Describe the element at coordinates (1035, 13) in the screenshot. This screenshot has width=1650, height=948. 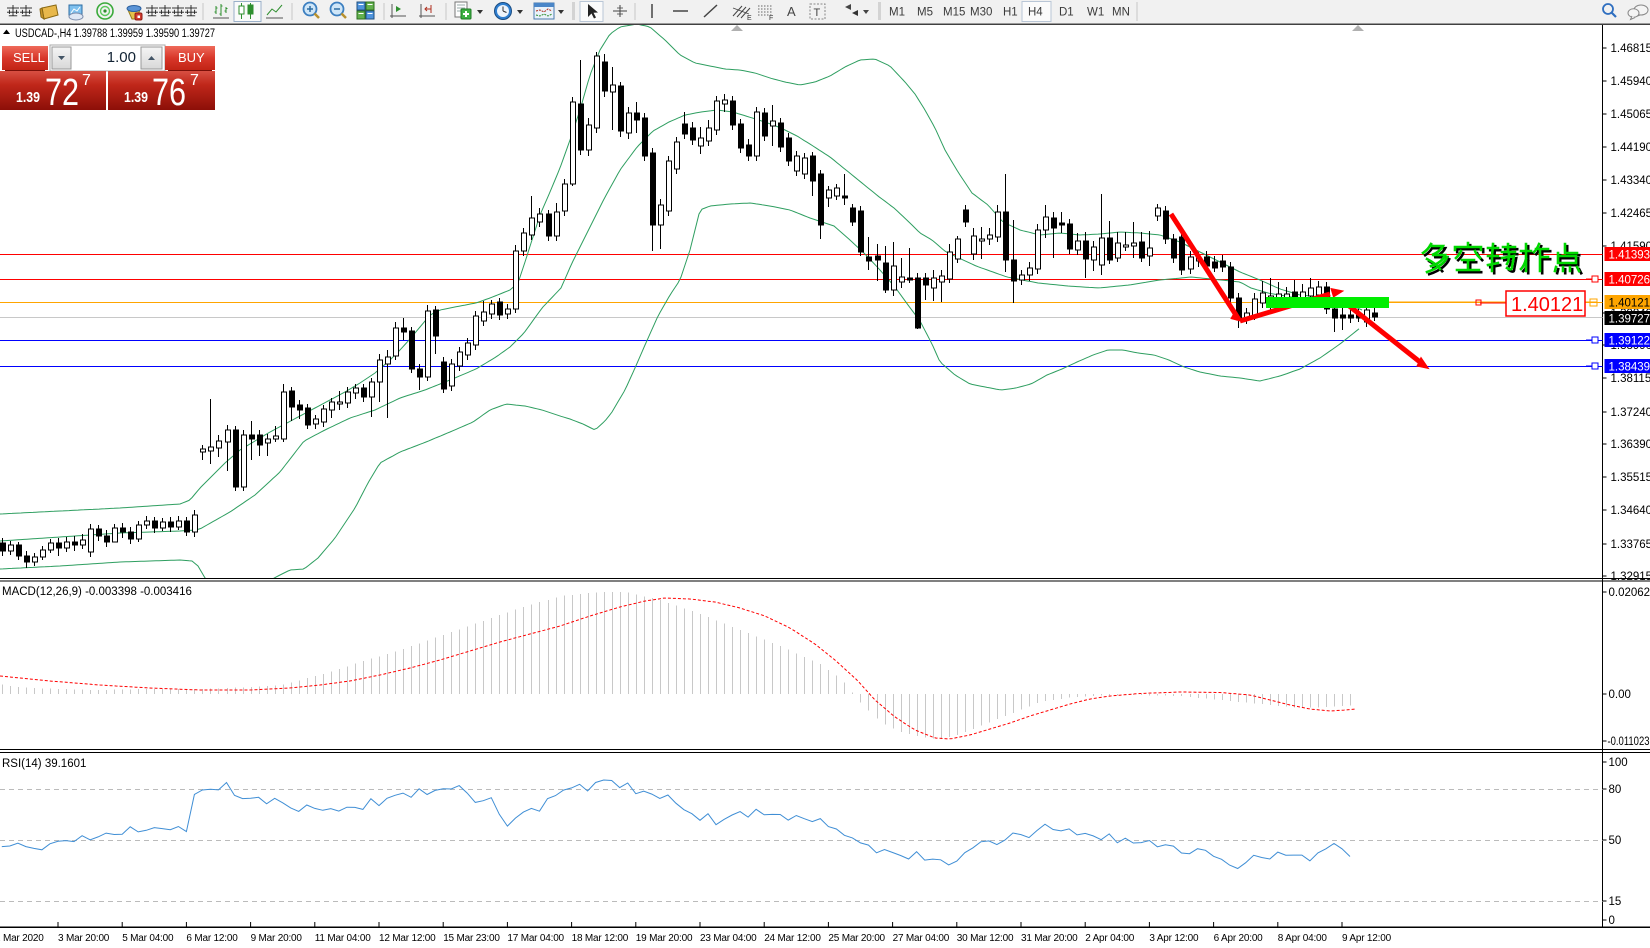
I see `svg-text: H4` at that location.